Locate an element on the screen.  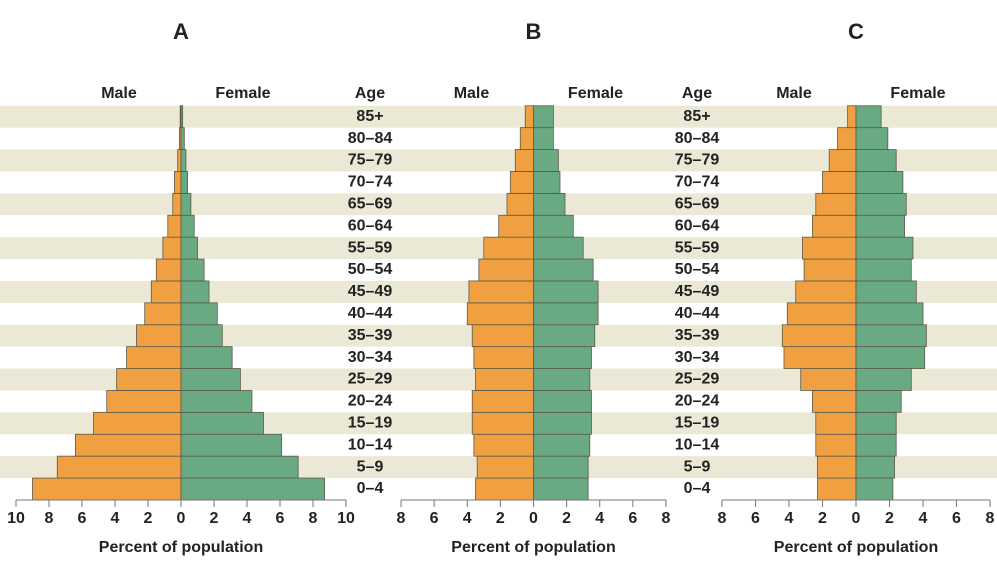
y-tick-label: 75–79 is located at coordinates (697, 160).